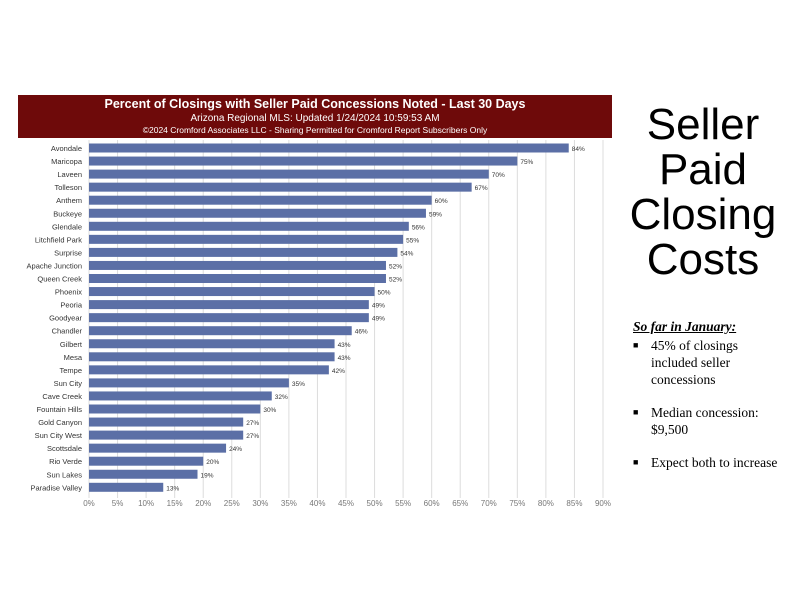 The width and height of the screenshot is (792, 612). Describe the element at coordinates (546, 503) in the screenshot. I see `x-tick-label: 80%` at that location.